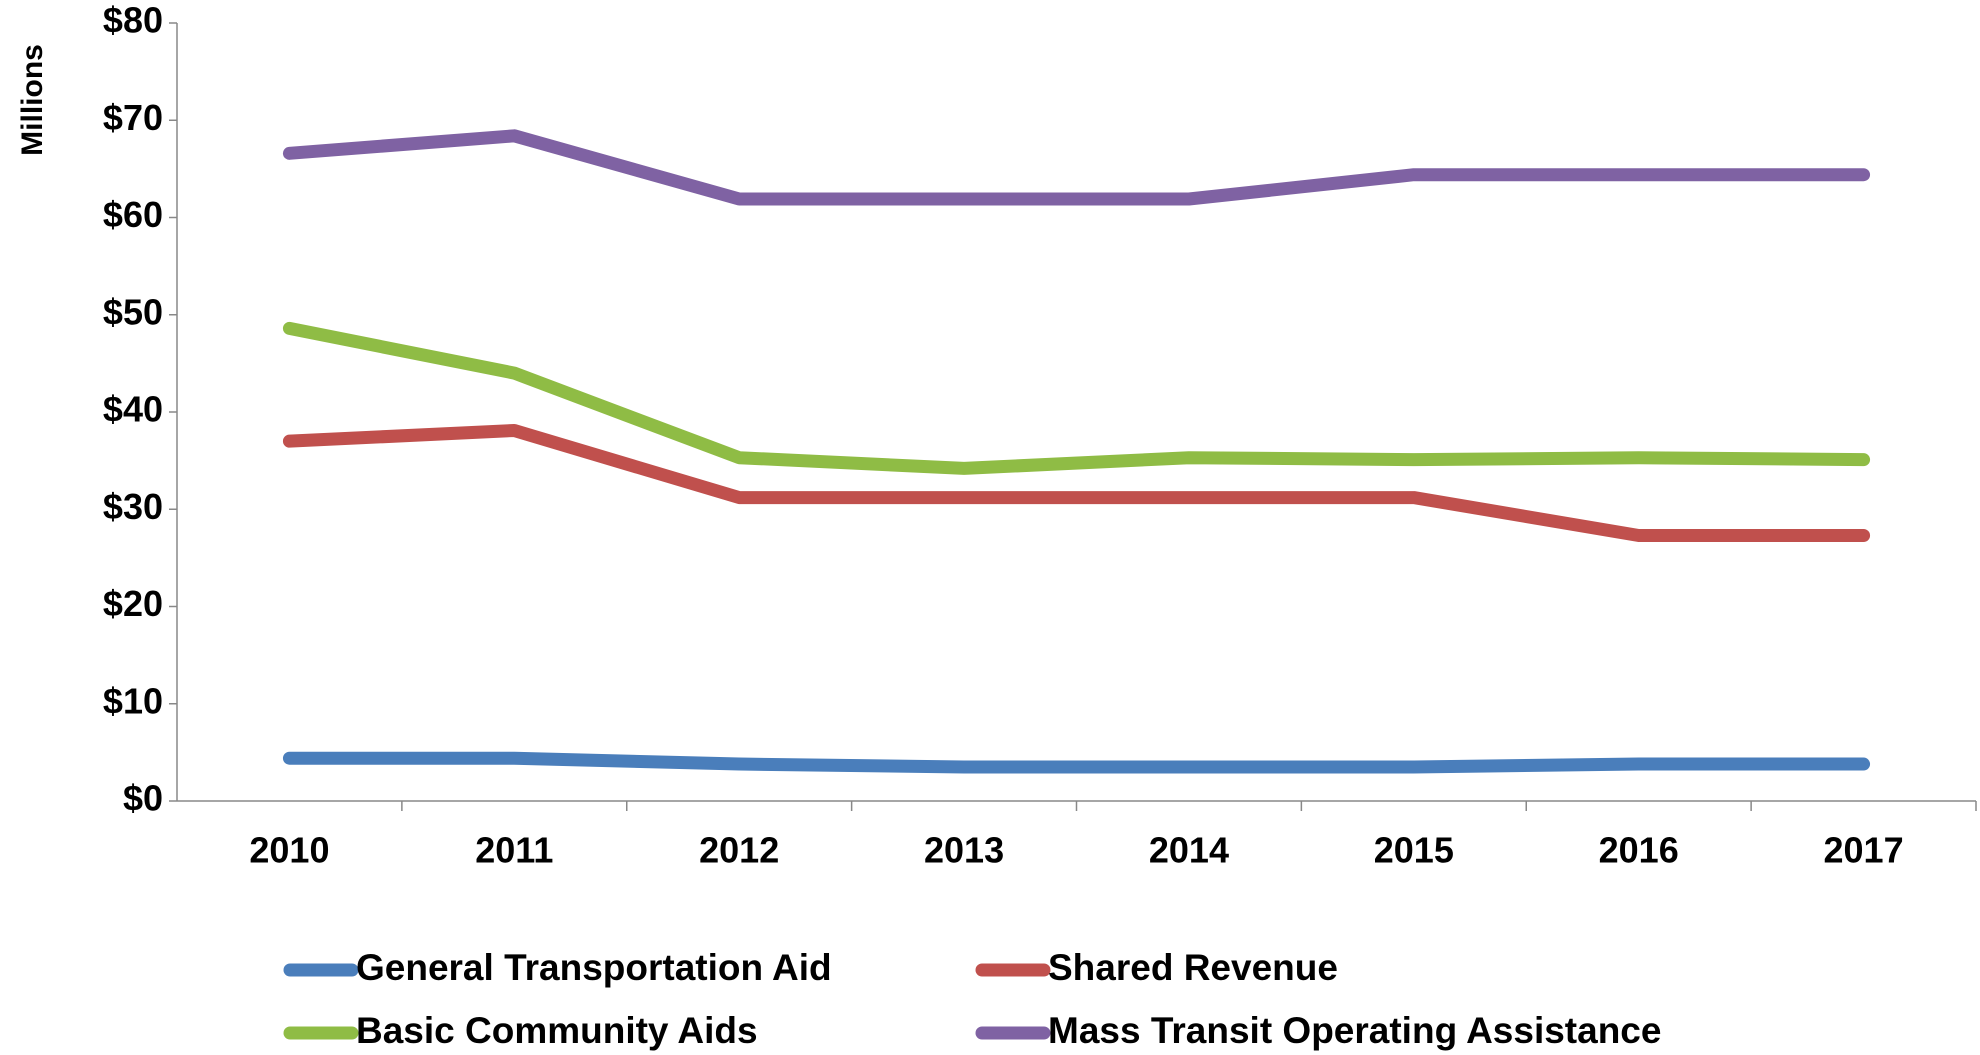  I want to click on y-tick-label: $10, so click(133, 700).